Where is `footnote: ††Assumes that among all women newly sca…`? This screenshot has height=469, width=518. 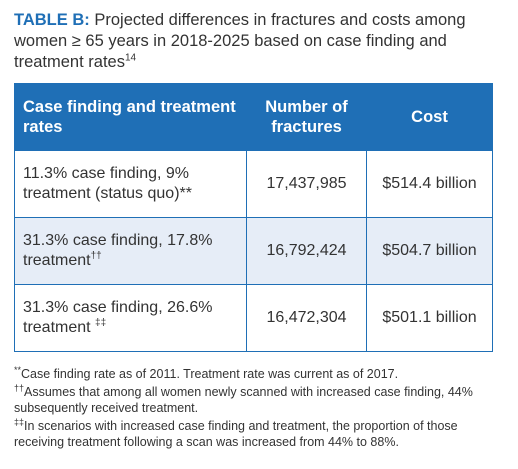
footnote: ††Assumes that among all women newly sca… is located at coordinates (260, 399).